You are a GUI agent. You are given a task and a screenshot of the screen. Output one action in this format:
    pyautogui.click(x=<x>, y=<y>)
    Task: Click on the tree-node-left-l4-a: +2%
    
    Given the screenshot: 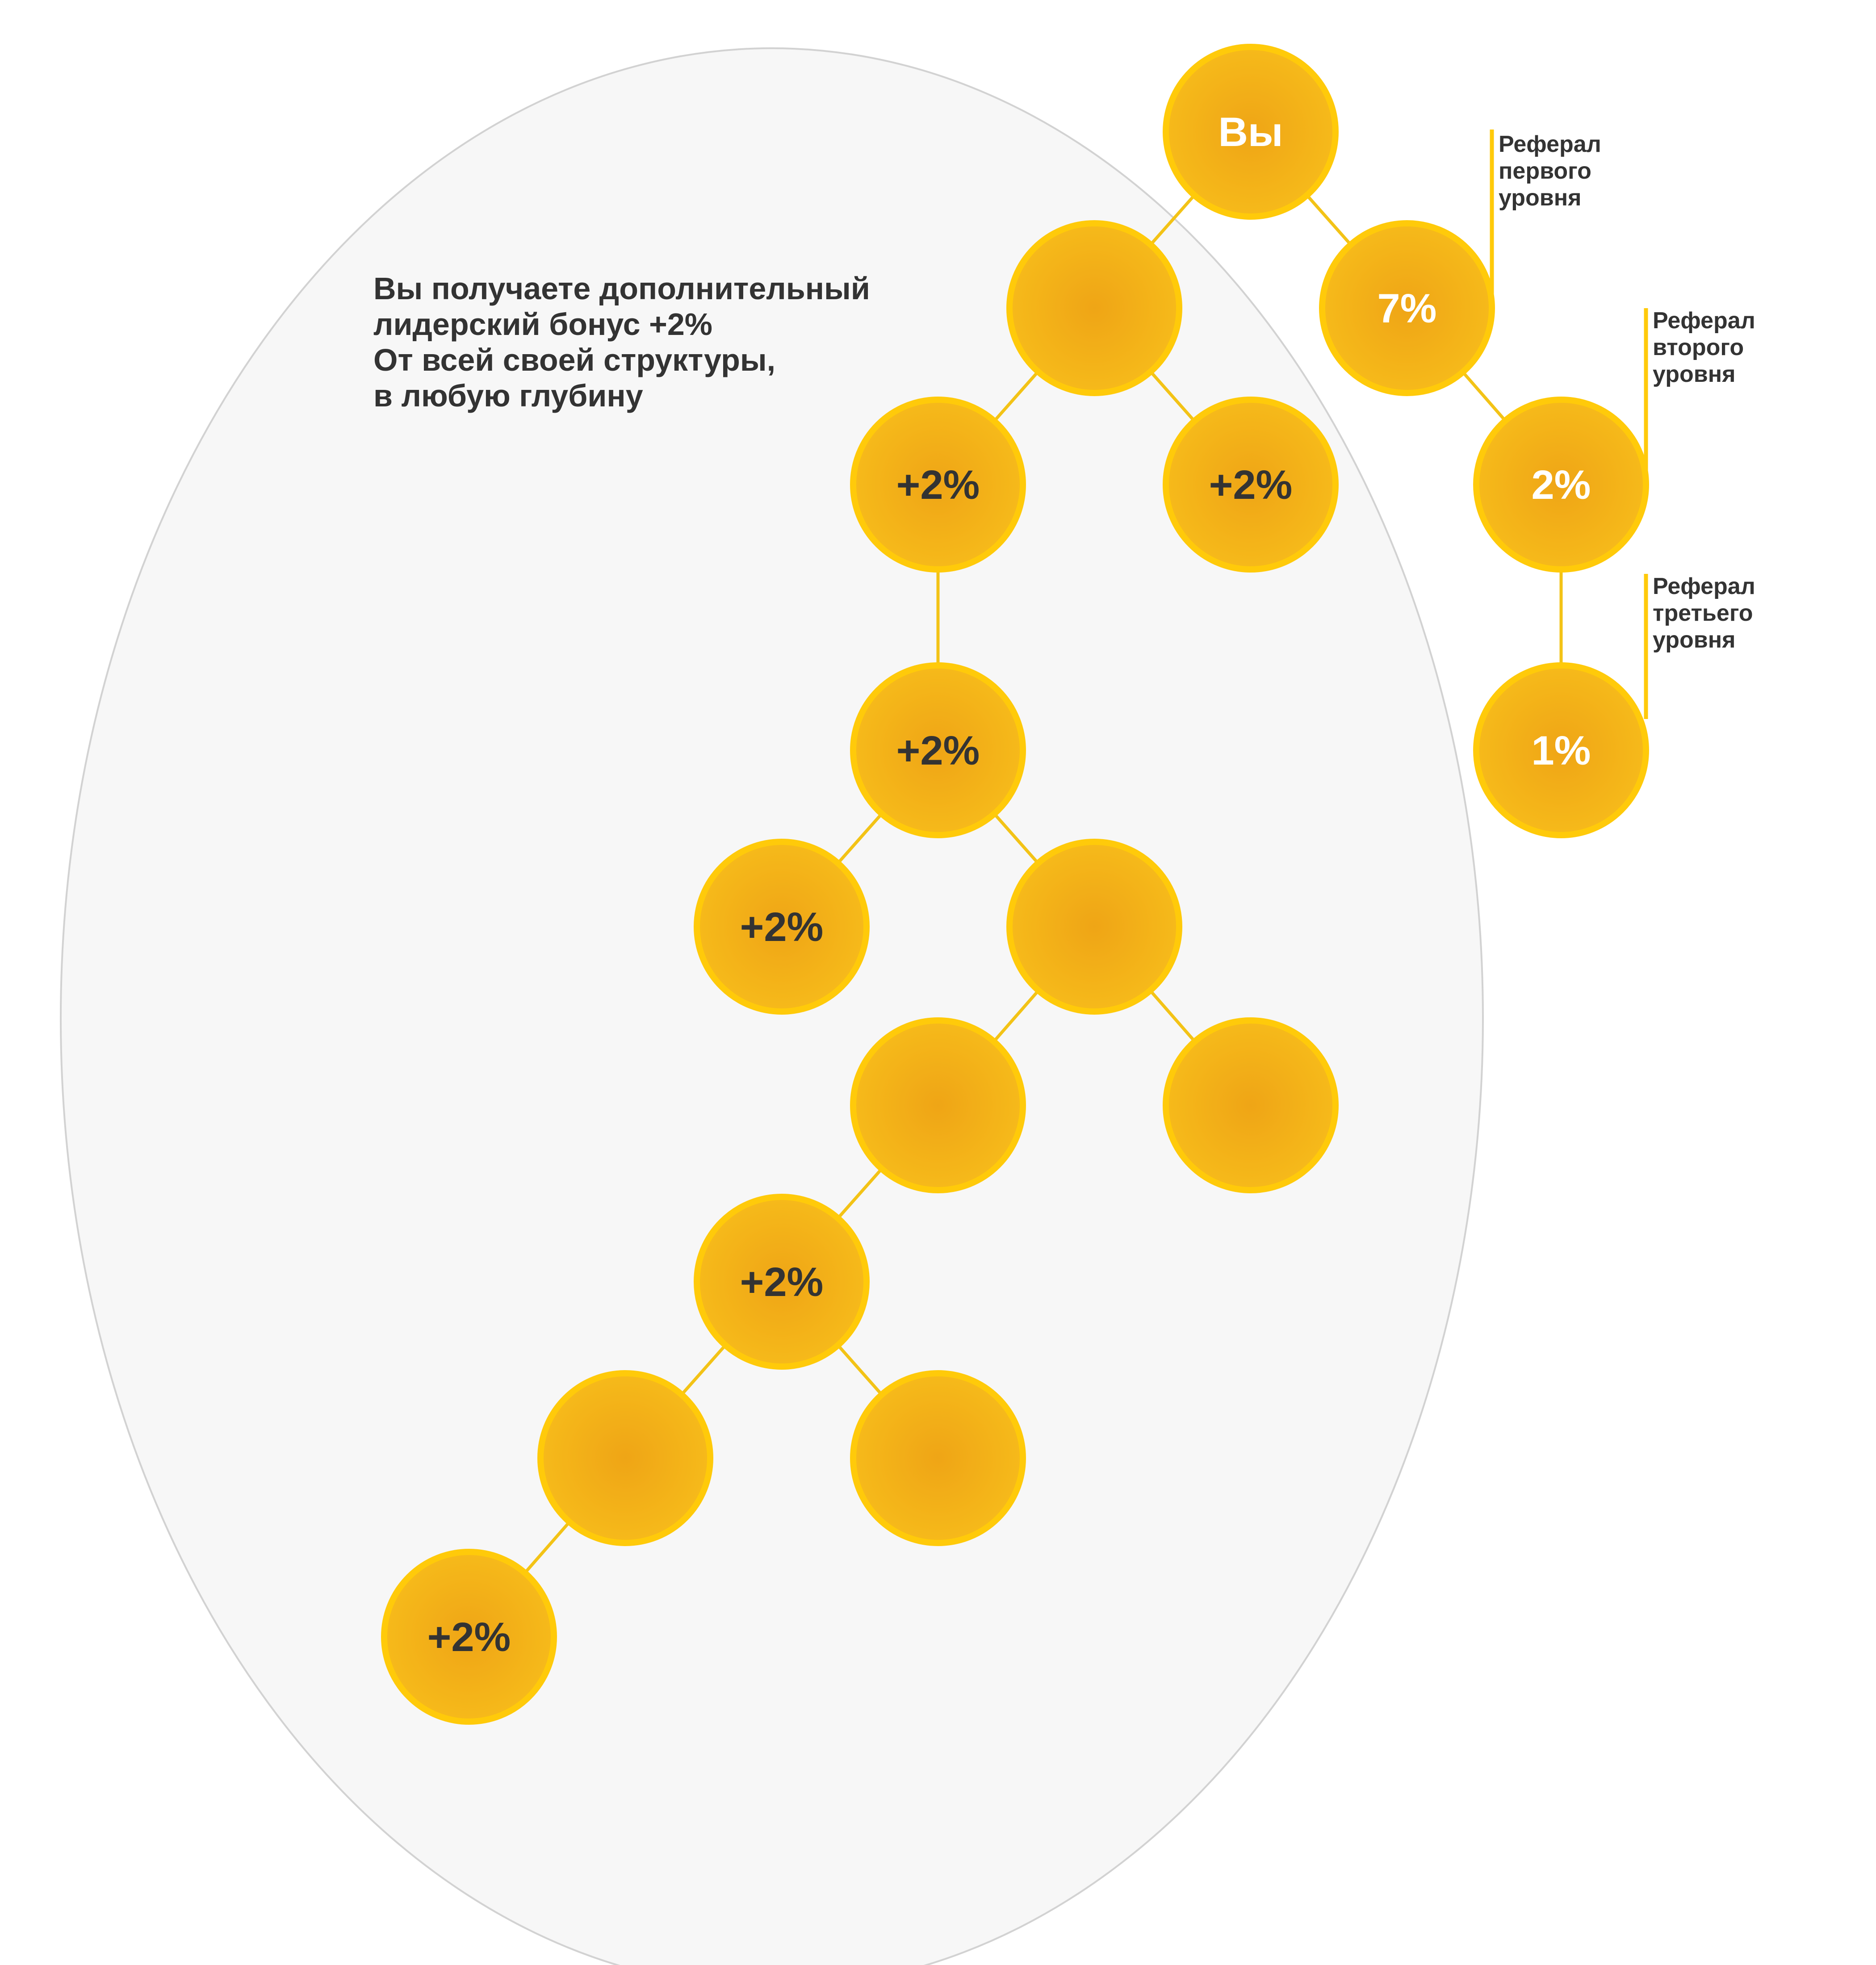 What is the action you would take?
    pyautogui.click(x=782, y=927)
    